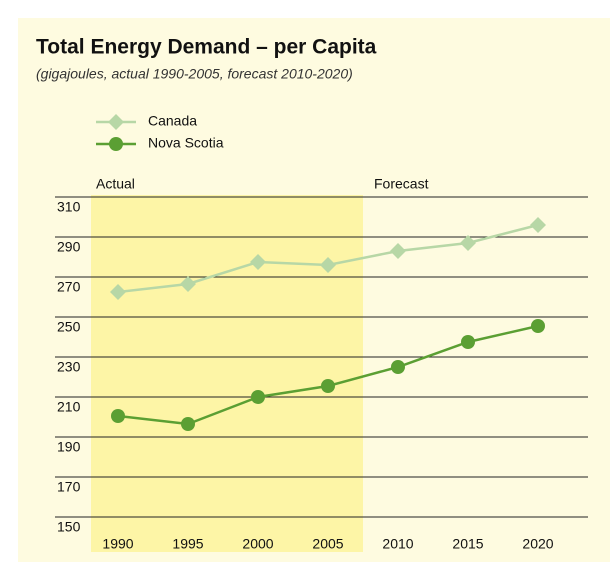  Describe the element at coordinates (172, 121) in the screenshot. I see `legend-label: Canada` at that location.